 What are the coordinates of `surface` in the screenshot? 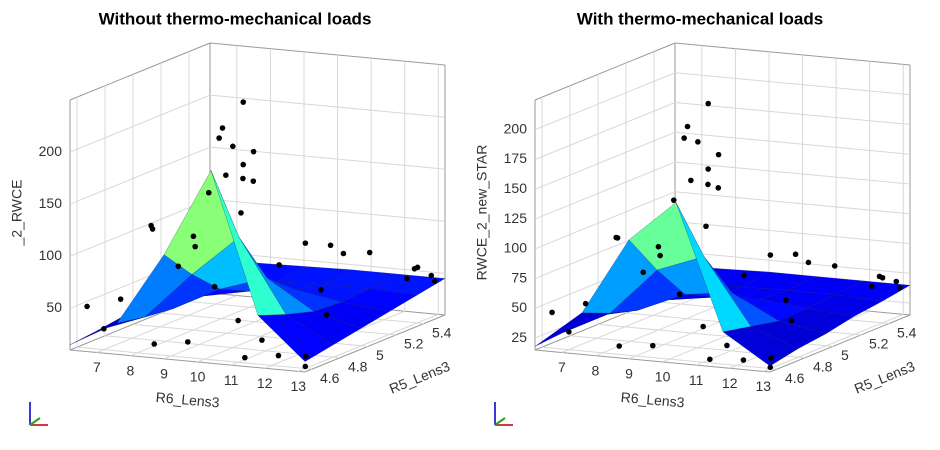 It's located at (722, 284).